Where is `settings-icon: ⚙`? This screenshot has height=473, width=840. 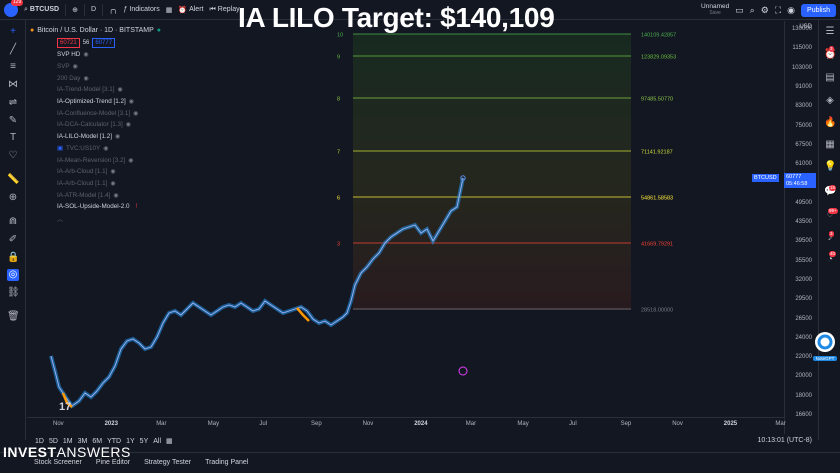
settings-icon: ⚙ is located at coordinates (764, 9).